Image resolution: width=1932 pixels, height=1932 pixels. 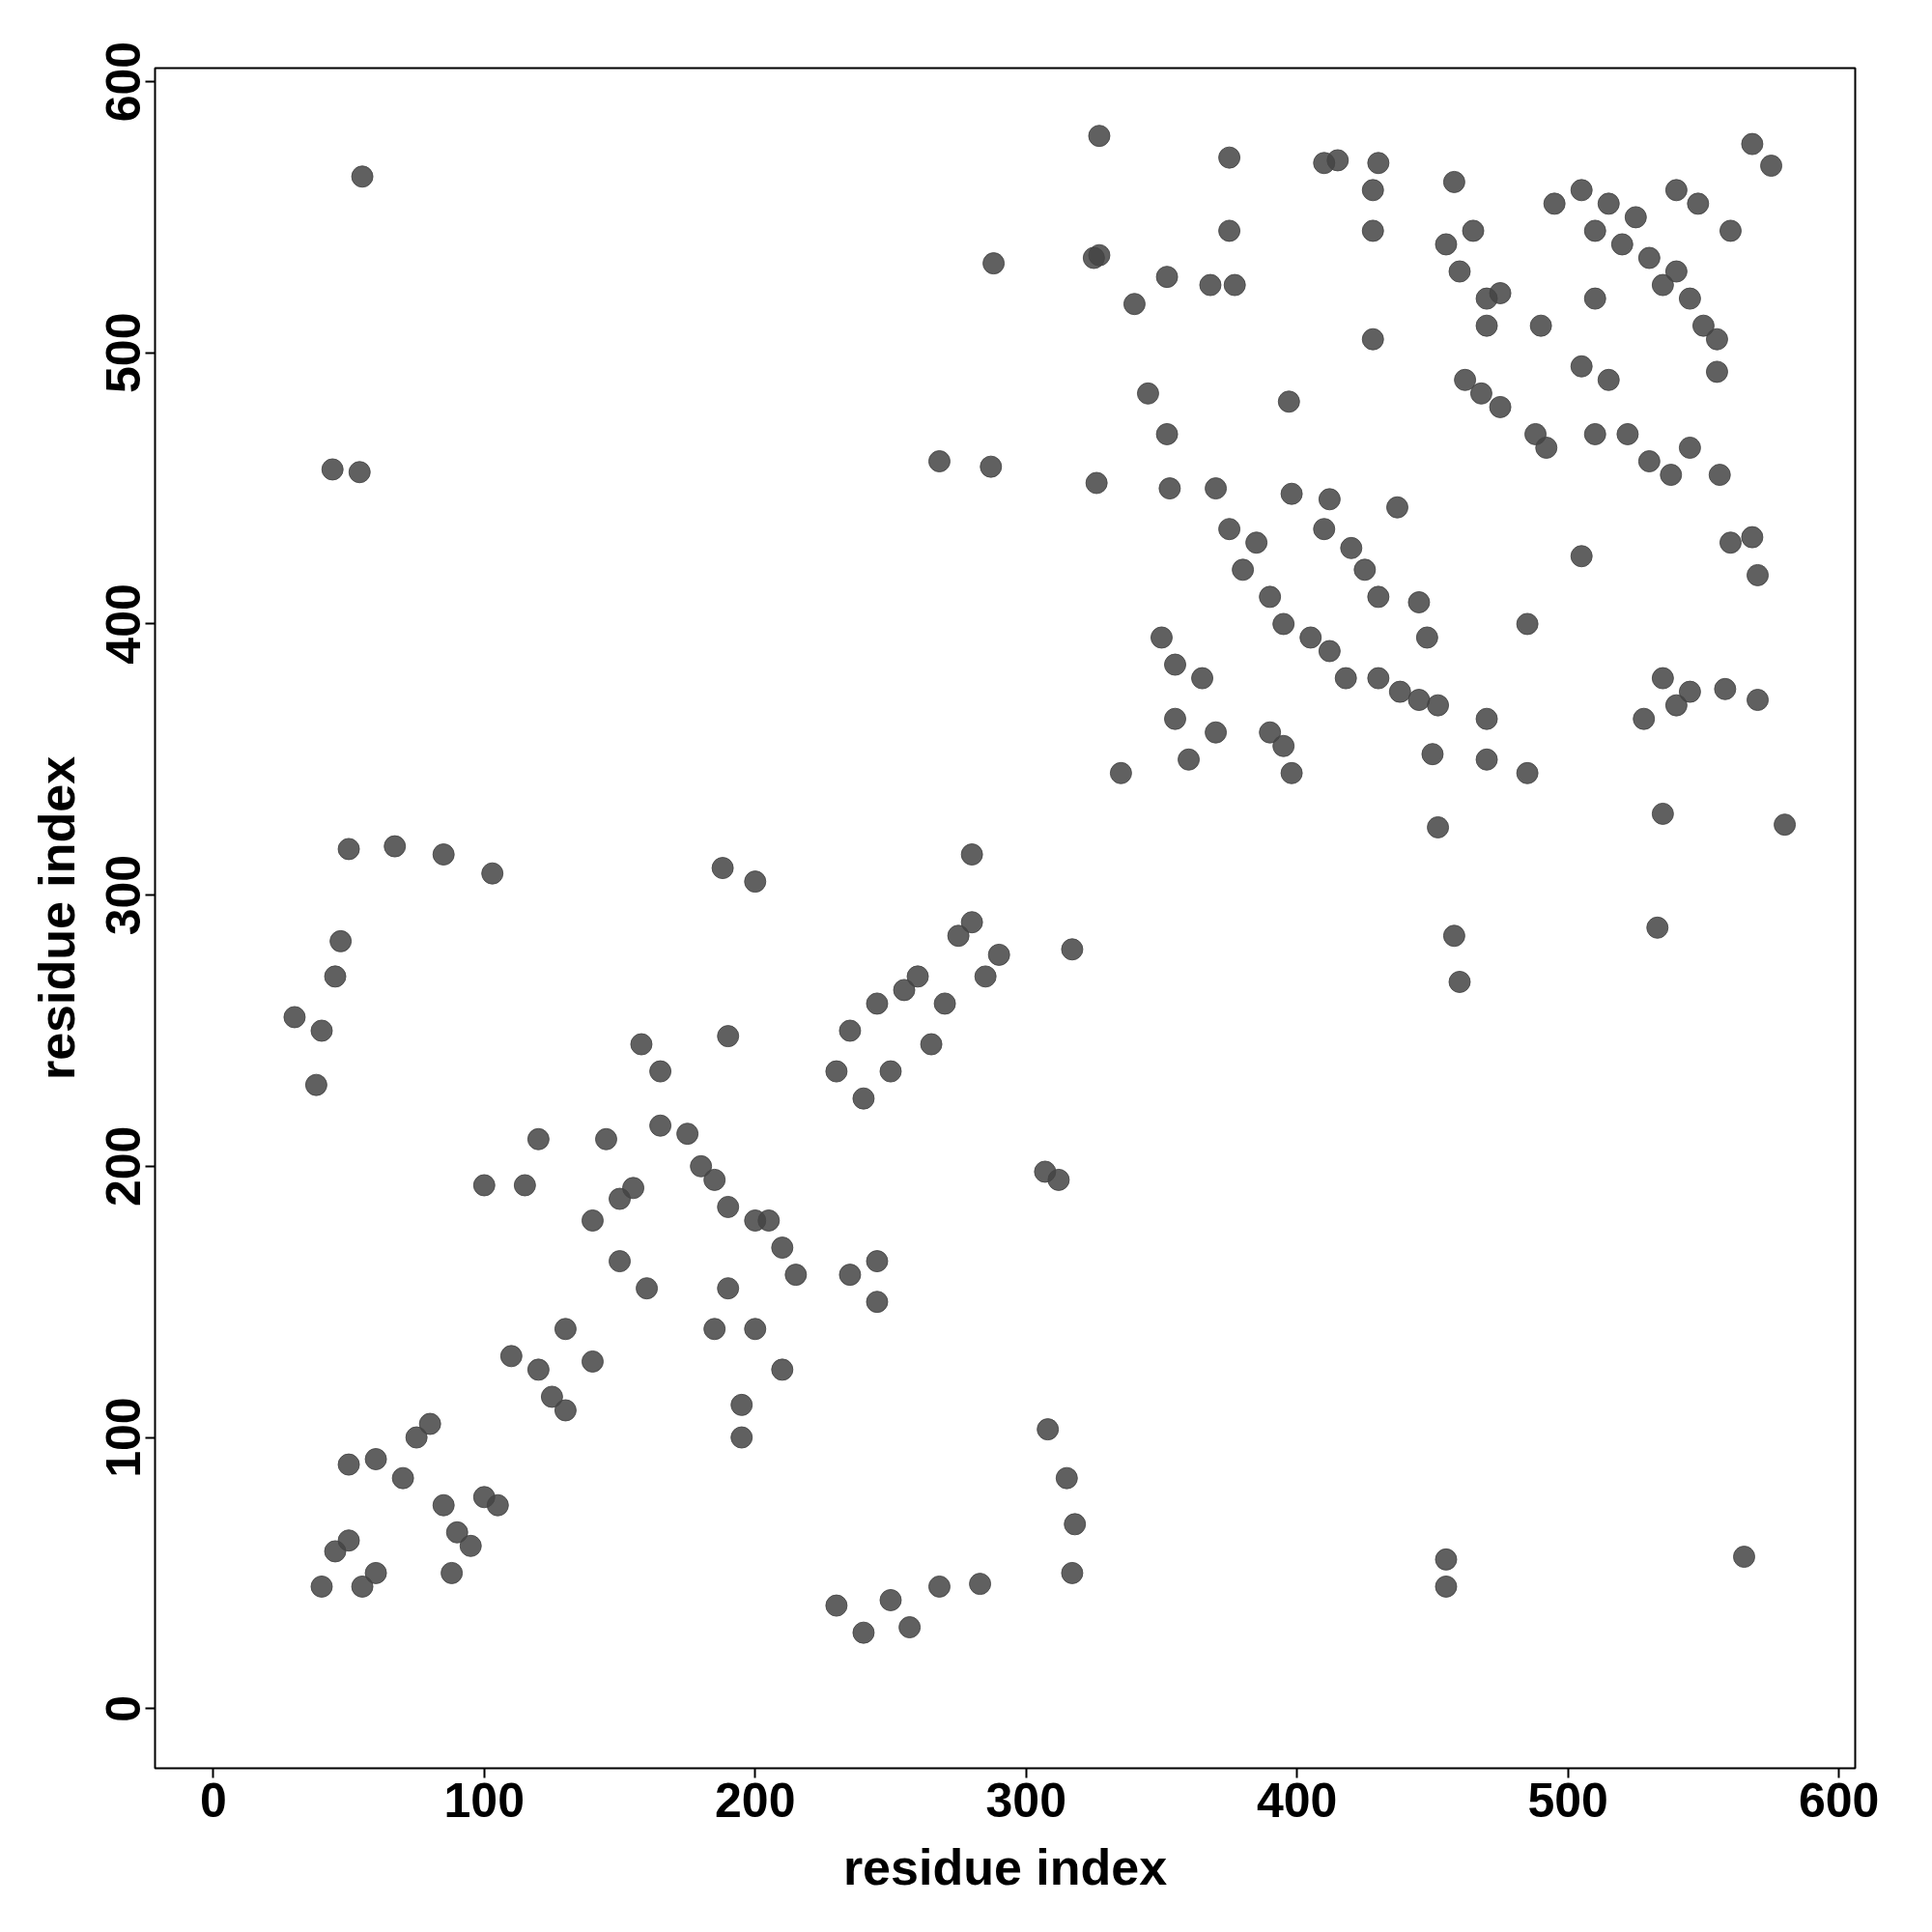 What do you see at coordinates (484, 1800) in the screenshot?
I see `x-tick-label: 100` at bounding box center [484, 1800].